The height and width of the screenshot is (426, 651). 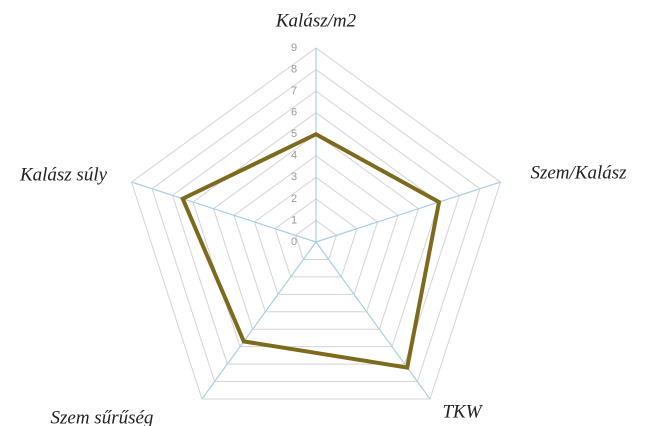 I want to click on y-tick-label: 6, so click(x=294, y=113).